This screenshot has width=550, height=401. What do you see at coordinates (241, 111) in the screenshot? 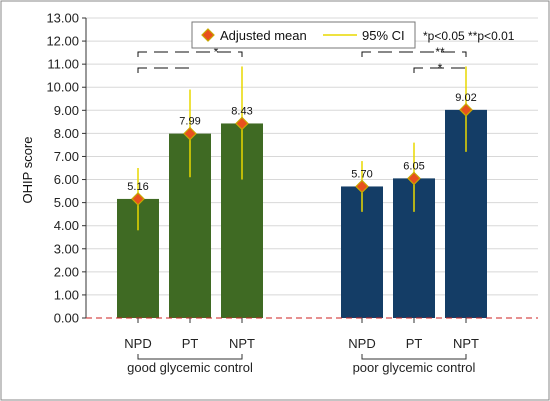
I see `value-label: 8.43` at bounding box center [241, 111].